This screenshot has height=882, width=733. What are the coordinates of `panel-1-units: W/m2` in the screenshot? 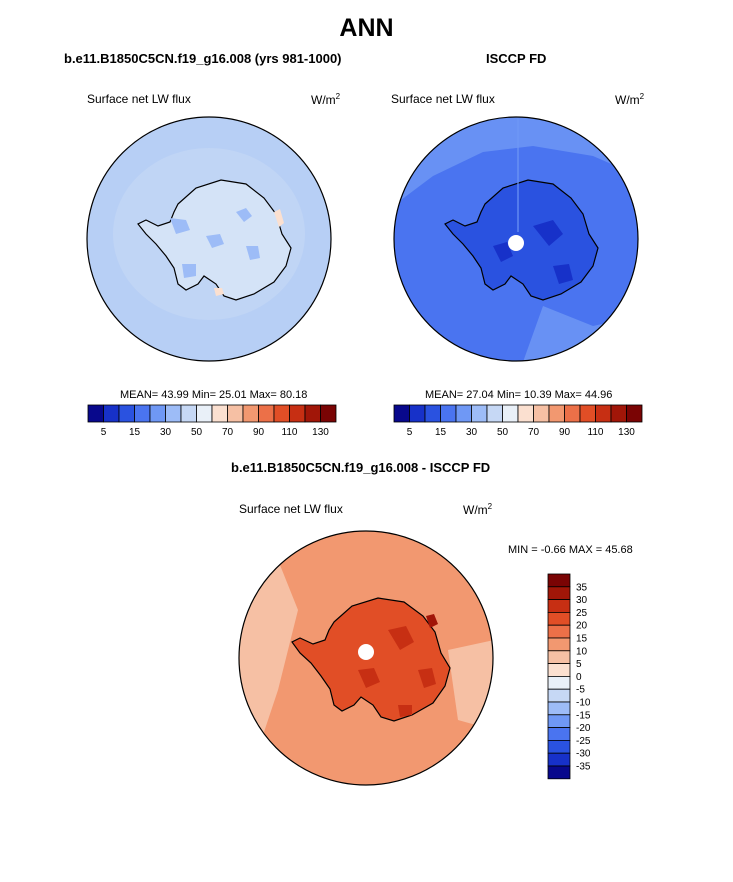 It's located at (326, 99).